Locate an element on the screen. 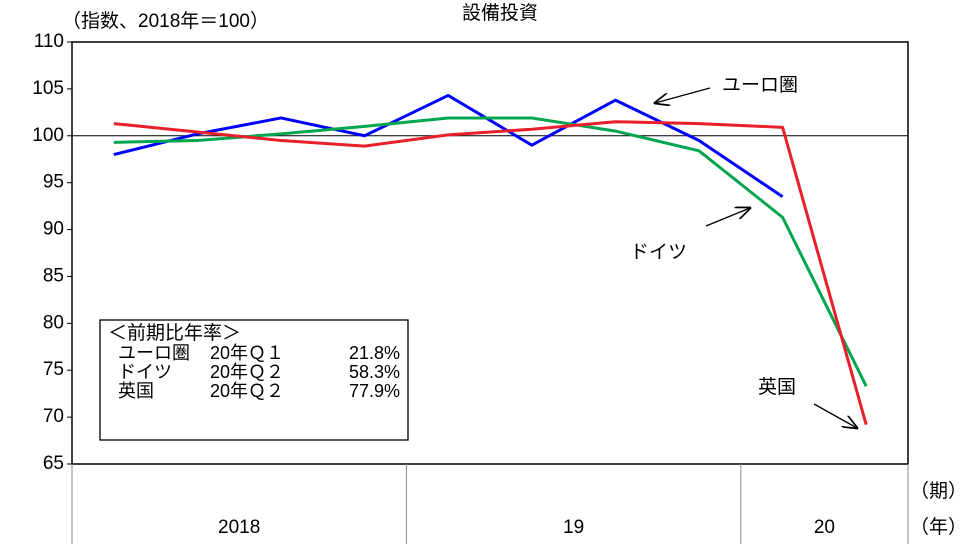  note-title: ＜前期比年率＞ is located at coordinates (174, 333).